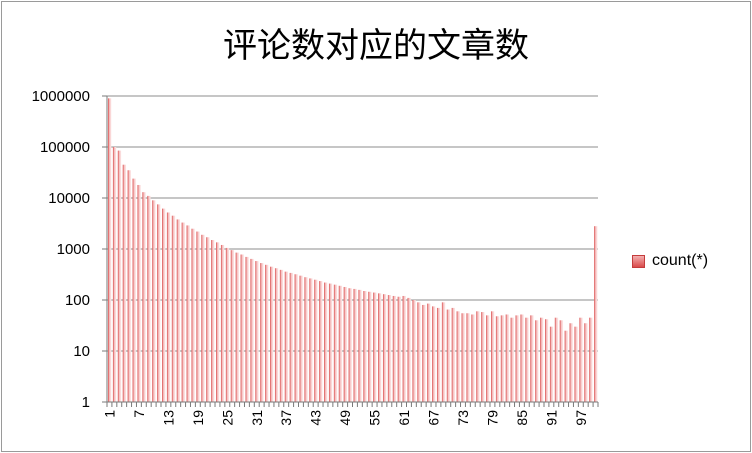 Image resolution: width=752 pixels, height=453 pixels. I want to click on legend: count(*), so click(670, 261).